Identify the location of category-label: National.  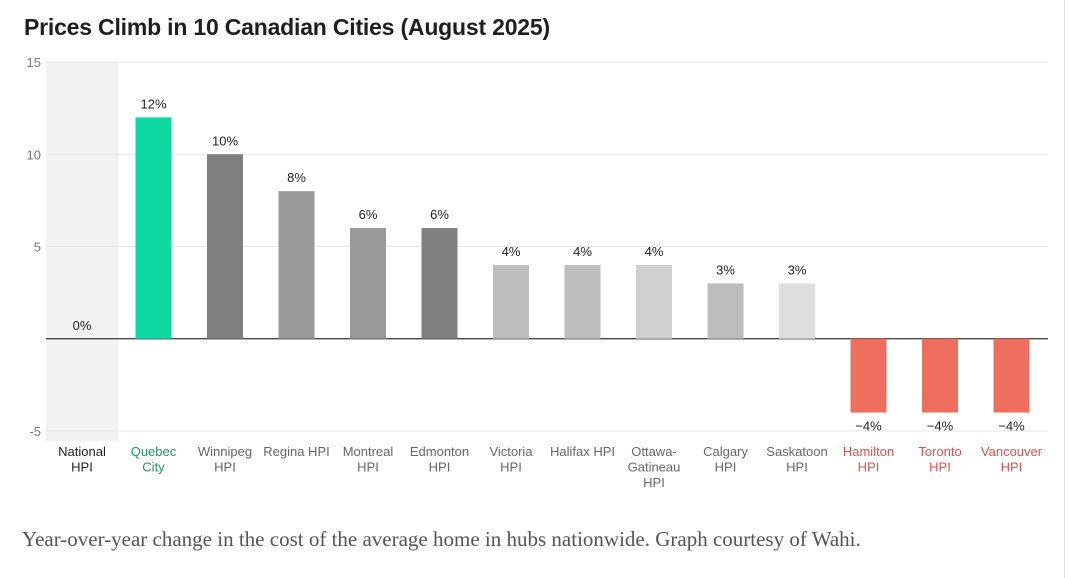
(82, 451).